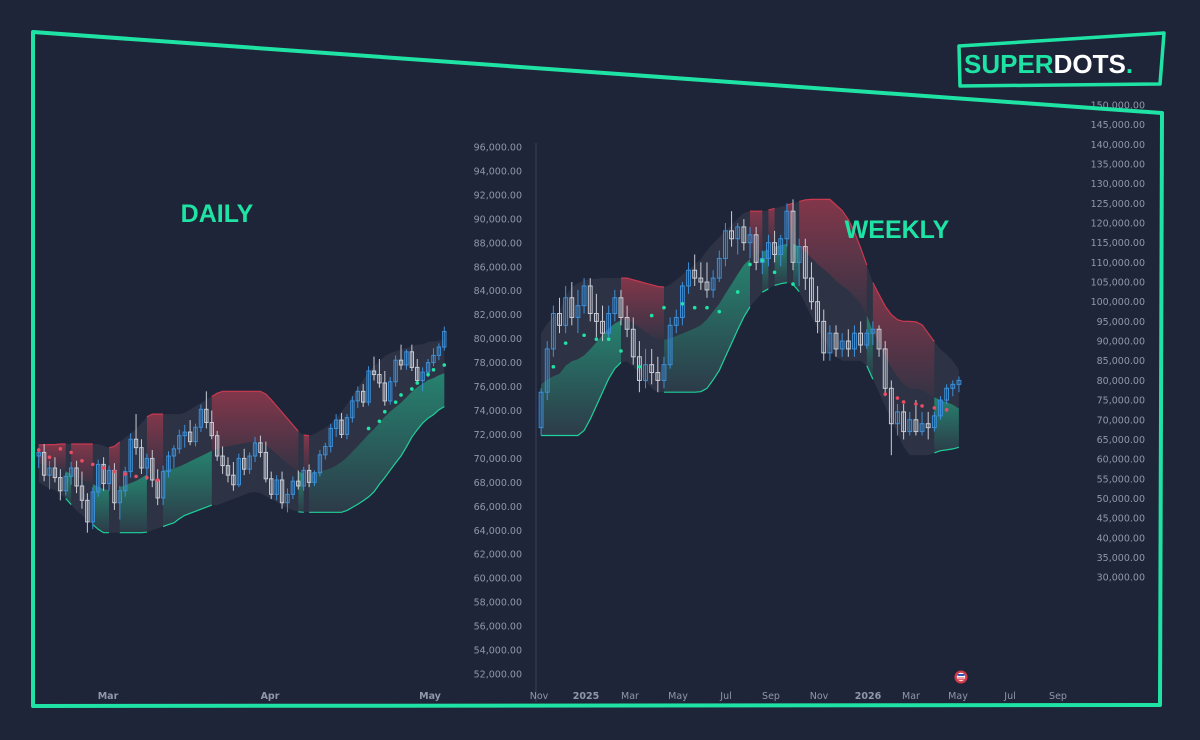 The height and width of the screenshot is (740, 1200). I want to click on bear-zone, so click(771, 229).